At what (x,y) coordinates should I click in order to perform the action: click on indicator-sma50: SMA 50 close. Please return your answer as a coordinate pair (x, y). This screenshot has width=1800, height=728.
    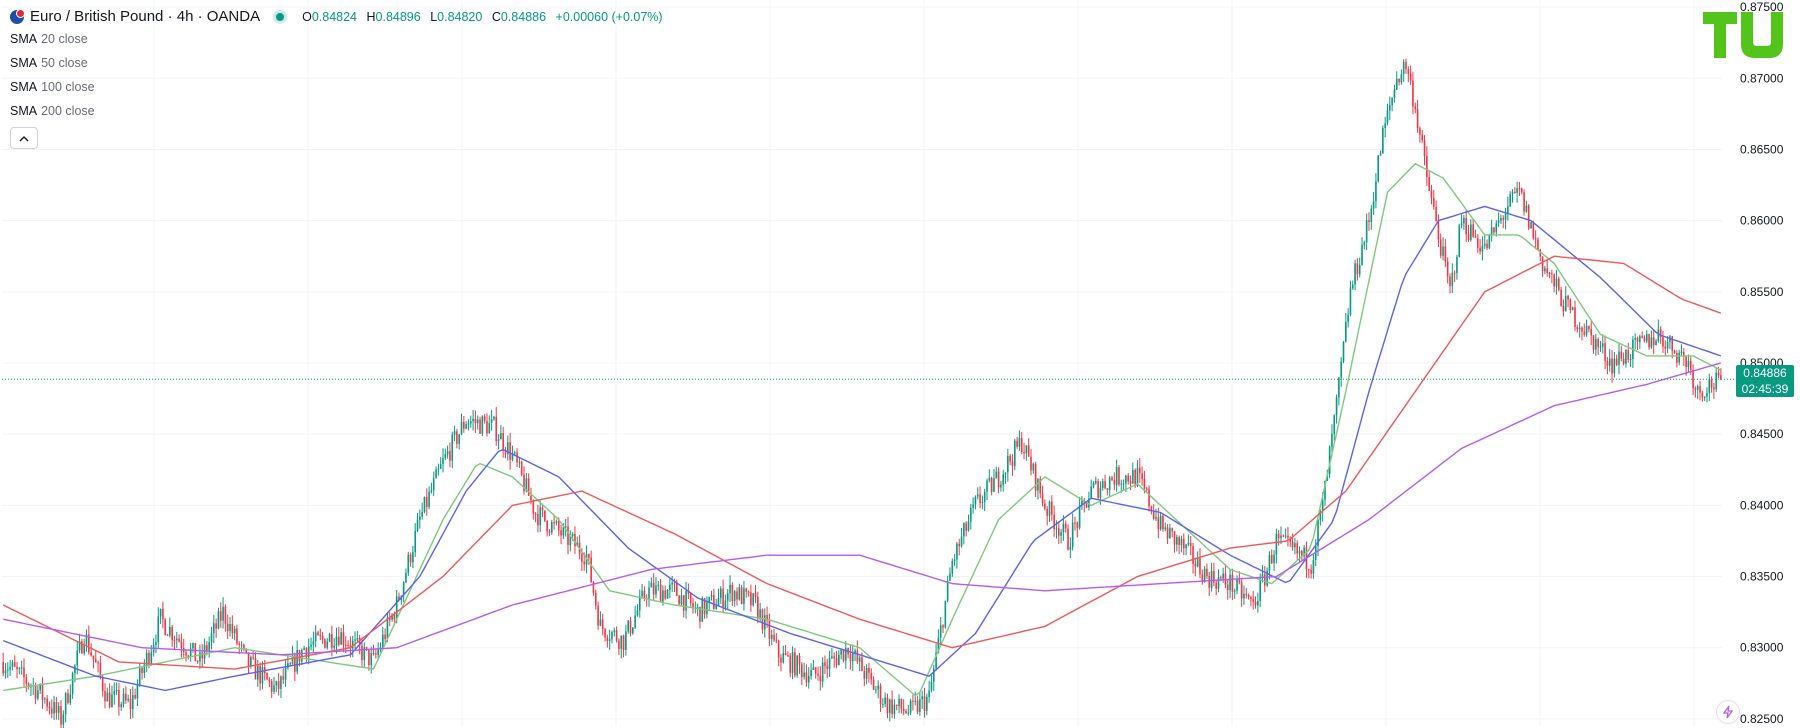
    Looking at the image, I should click on (49, 63).